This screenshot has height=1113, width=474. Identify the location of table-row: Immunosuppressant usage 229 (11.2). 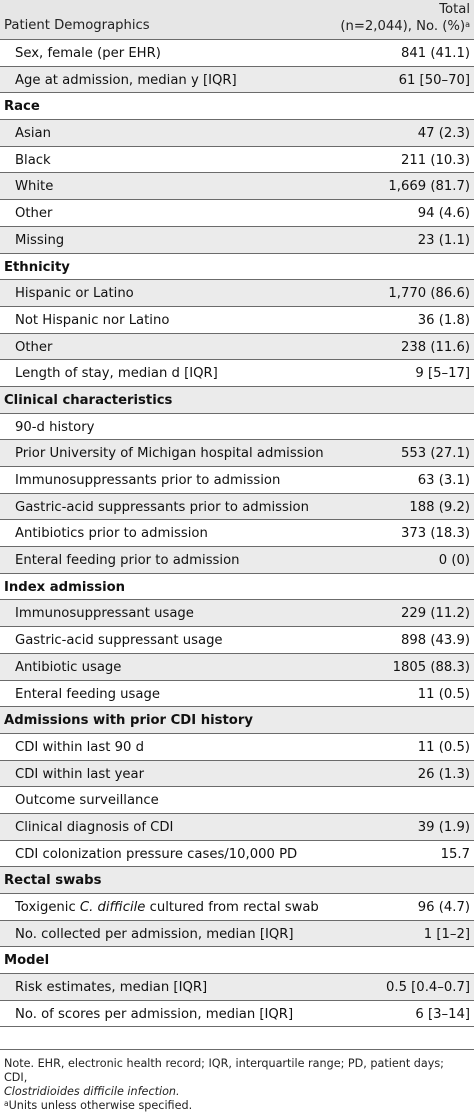
(237, 614).